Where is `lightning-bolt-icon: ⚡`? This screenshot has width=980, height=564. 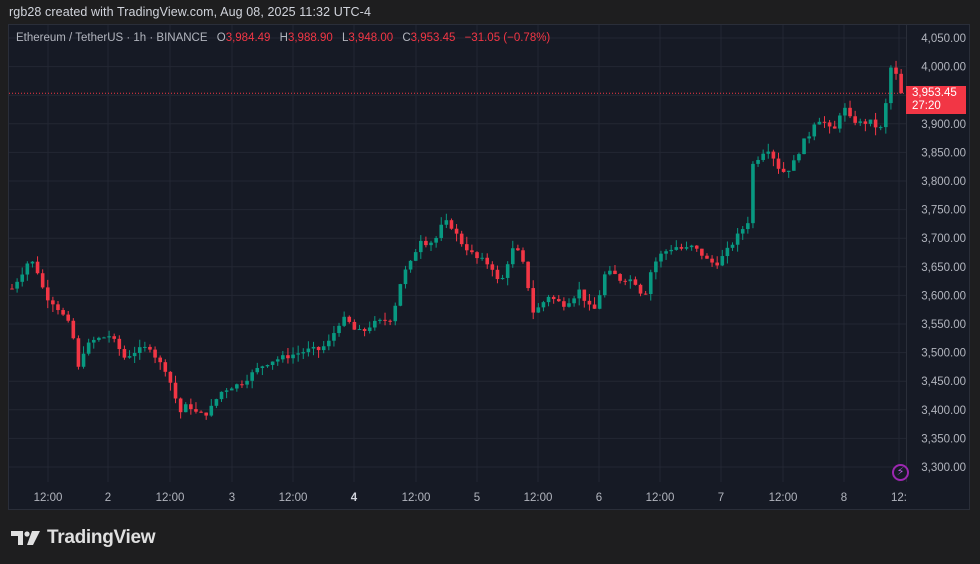
lightning-bolt-icon: ⚡ is located at coordinates (900, 472).